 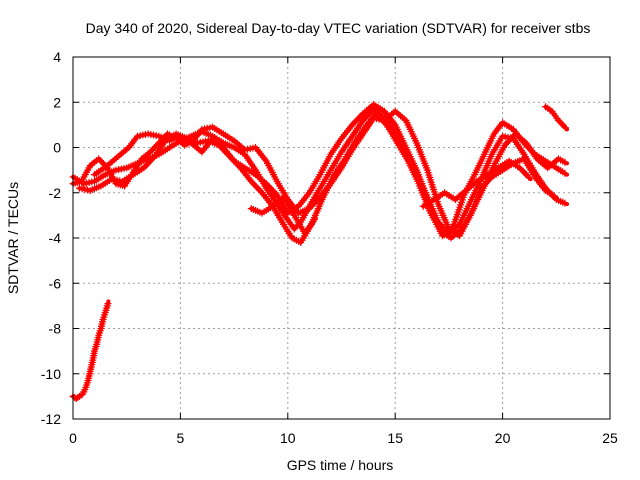 I want to click on x-tick-label: 25, so click(x=610, y=438).